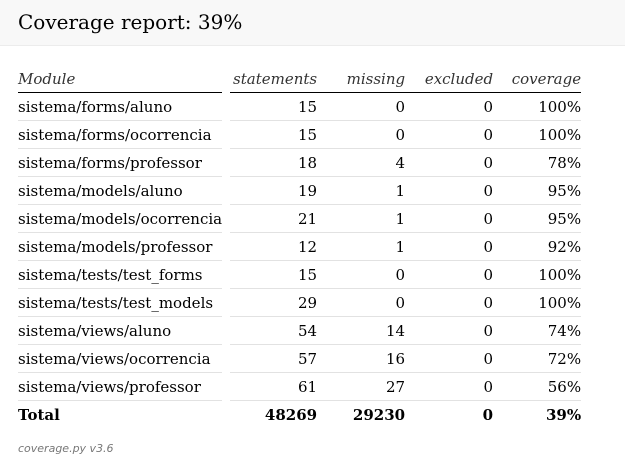 The height and width of the screenshot is (456, 625). I want to click on column-header-coverage: coverage, so click(537, 79).